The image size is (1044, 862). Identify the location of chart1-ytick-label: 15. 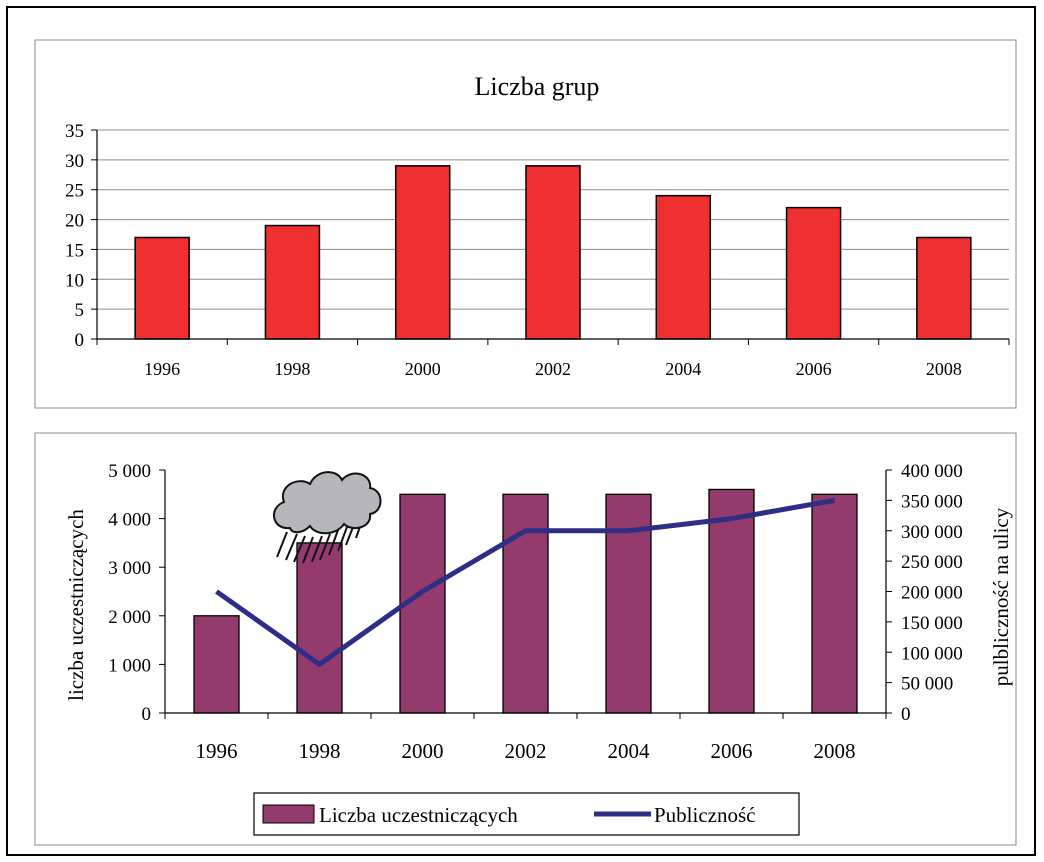
(74, 250).